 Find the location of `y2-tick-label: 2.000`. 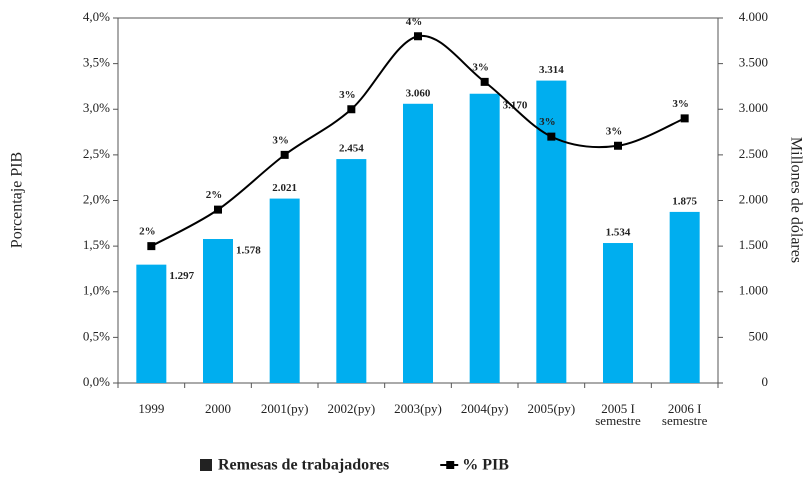

y2-tick-label: 2.000 is located at coordinates (753, 198).